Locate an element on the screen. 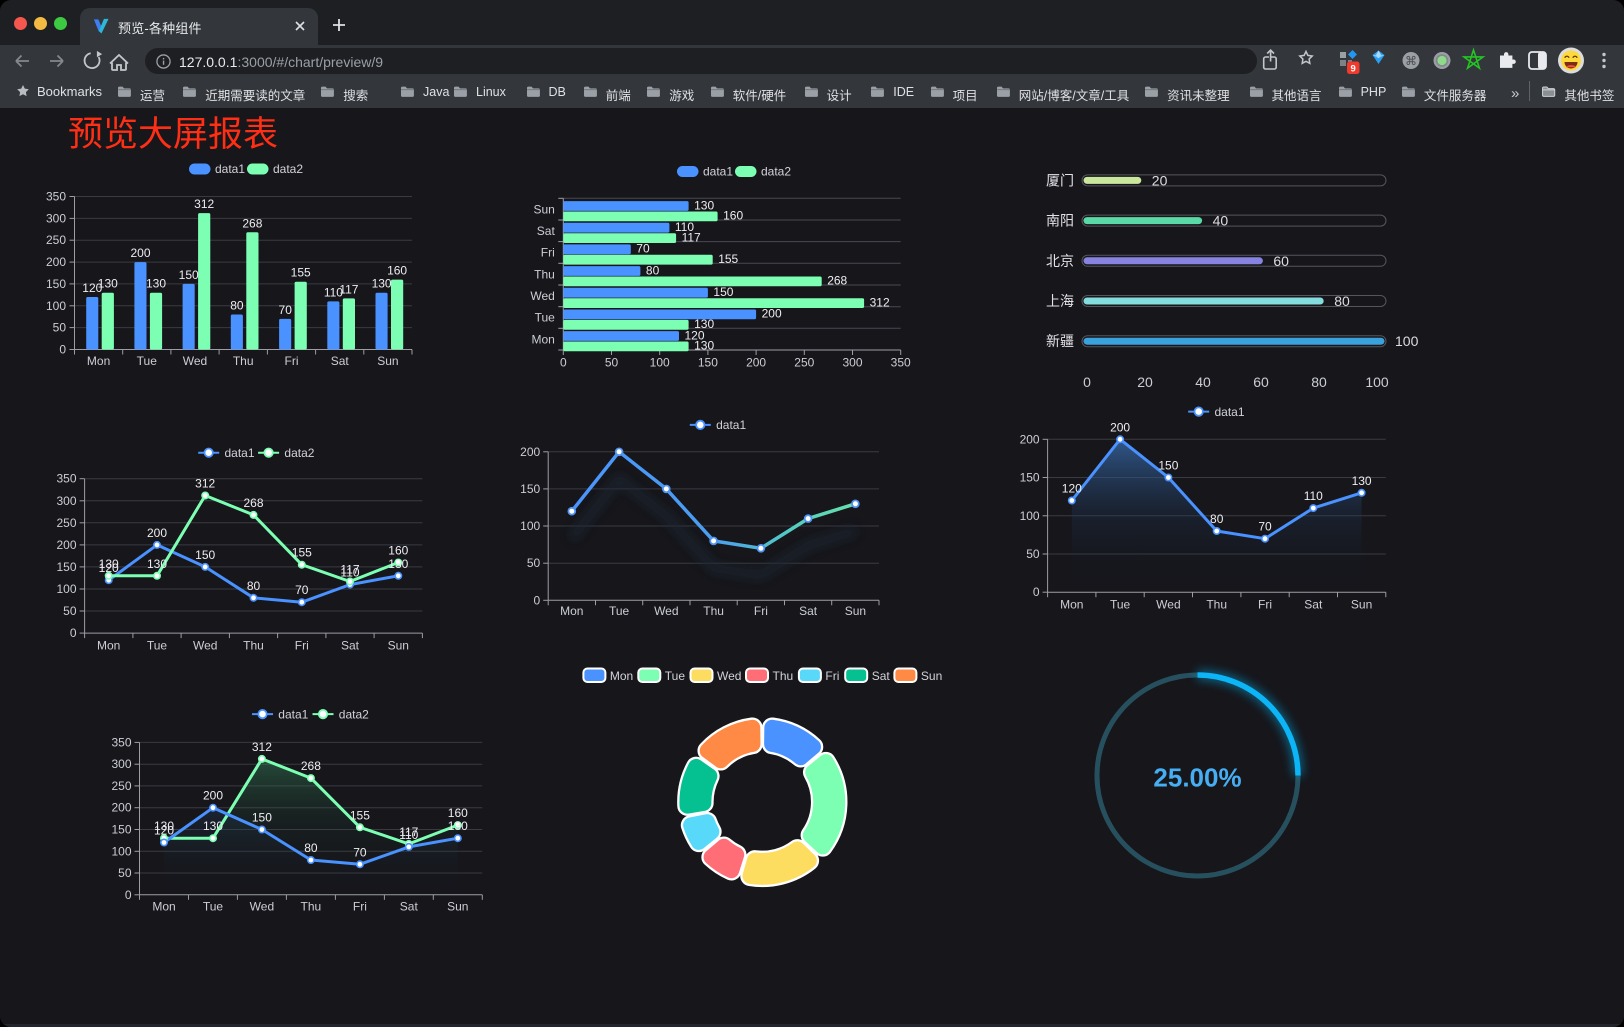  svg-text: 155 is located at coordinates (728, 259).